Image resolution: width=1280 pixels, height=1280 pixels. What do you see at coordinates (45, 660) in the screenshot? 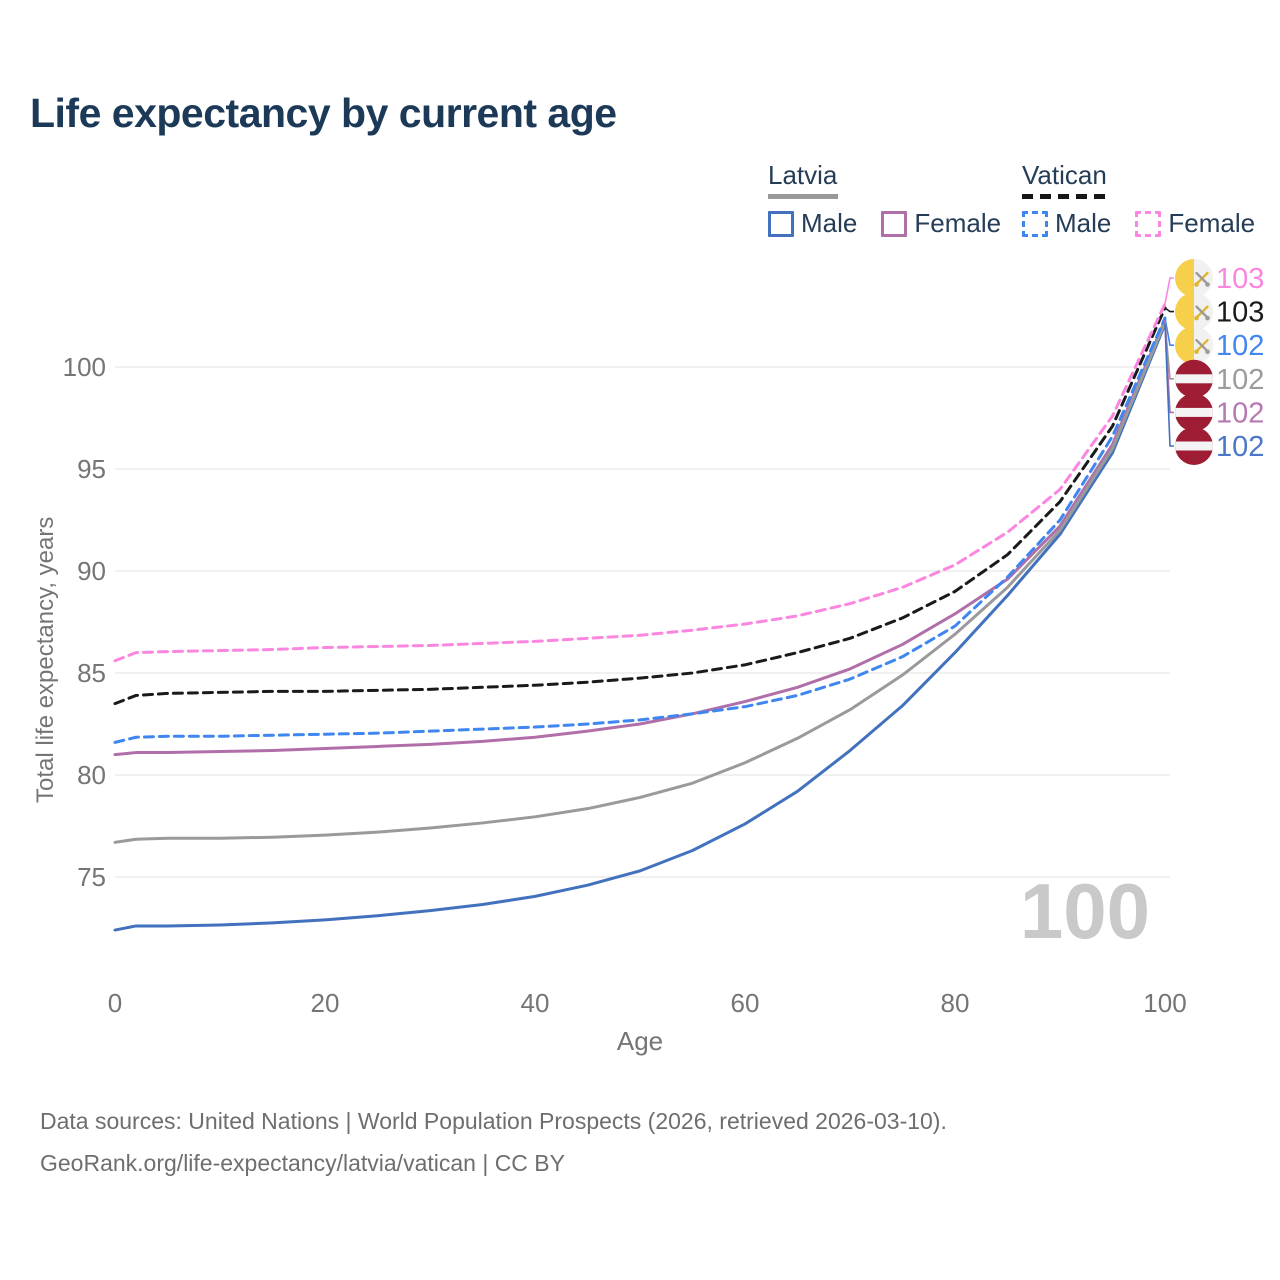
I see `y-axis-title: Total life expectancy, years` at bounding box center [45, 660].